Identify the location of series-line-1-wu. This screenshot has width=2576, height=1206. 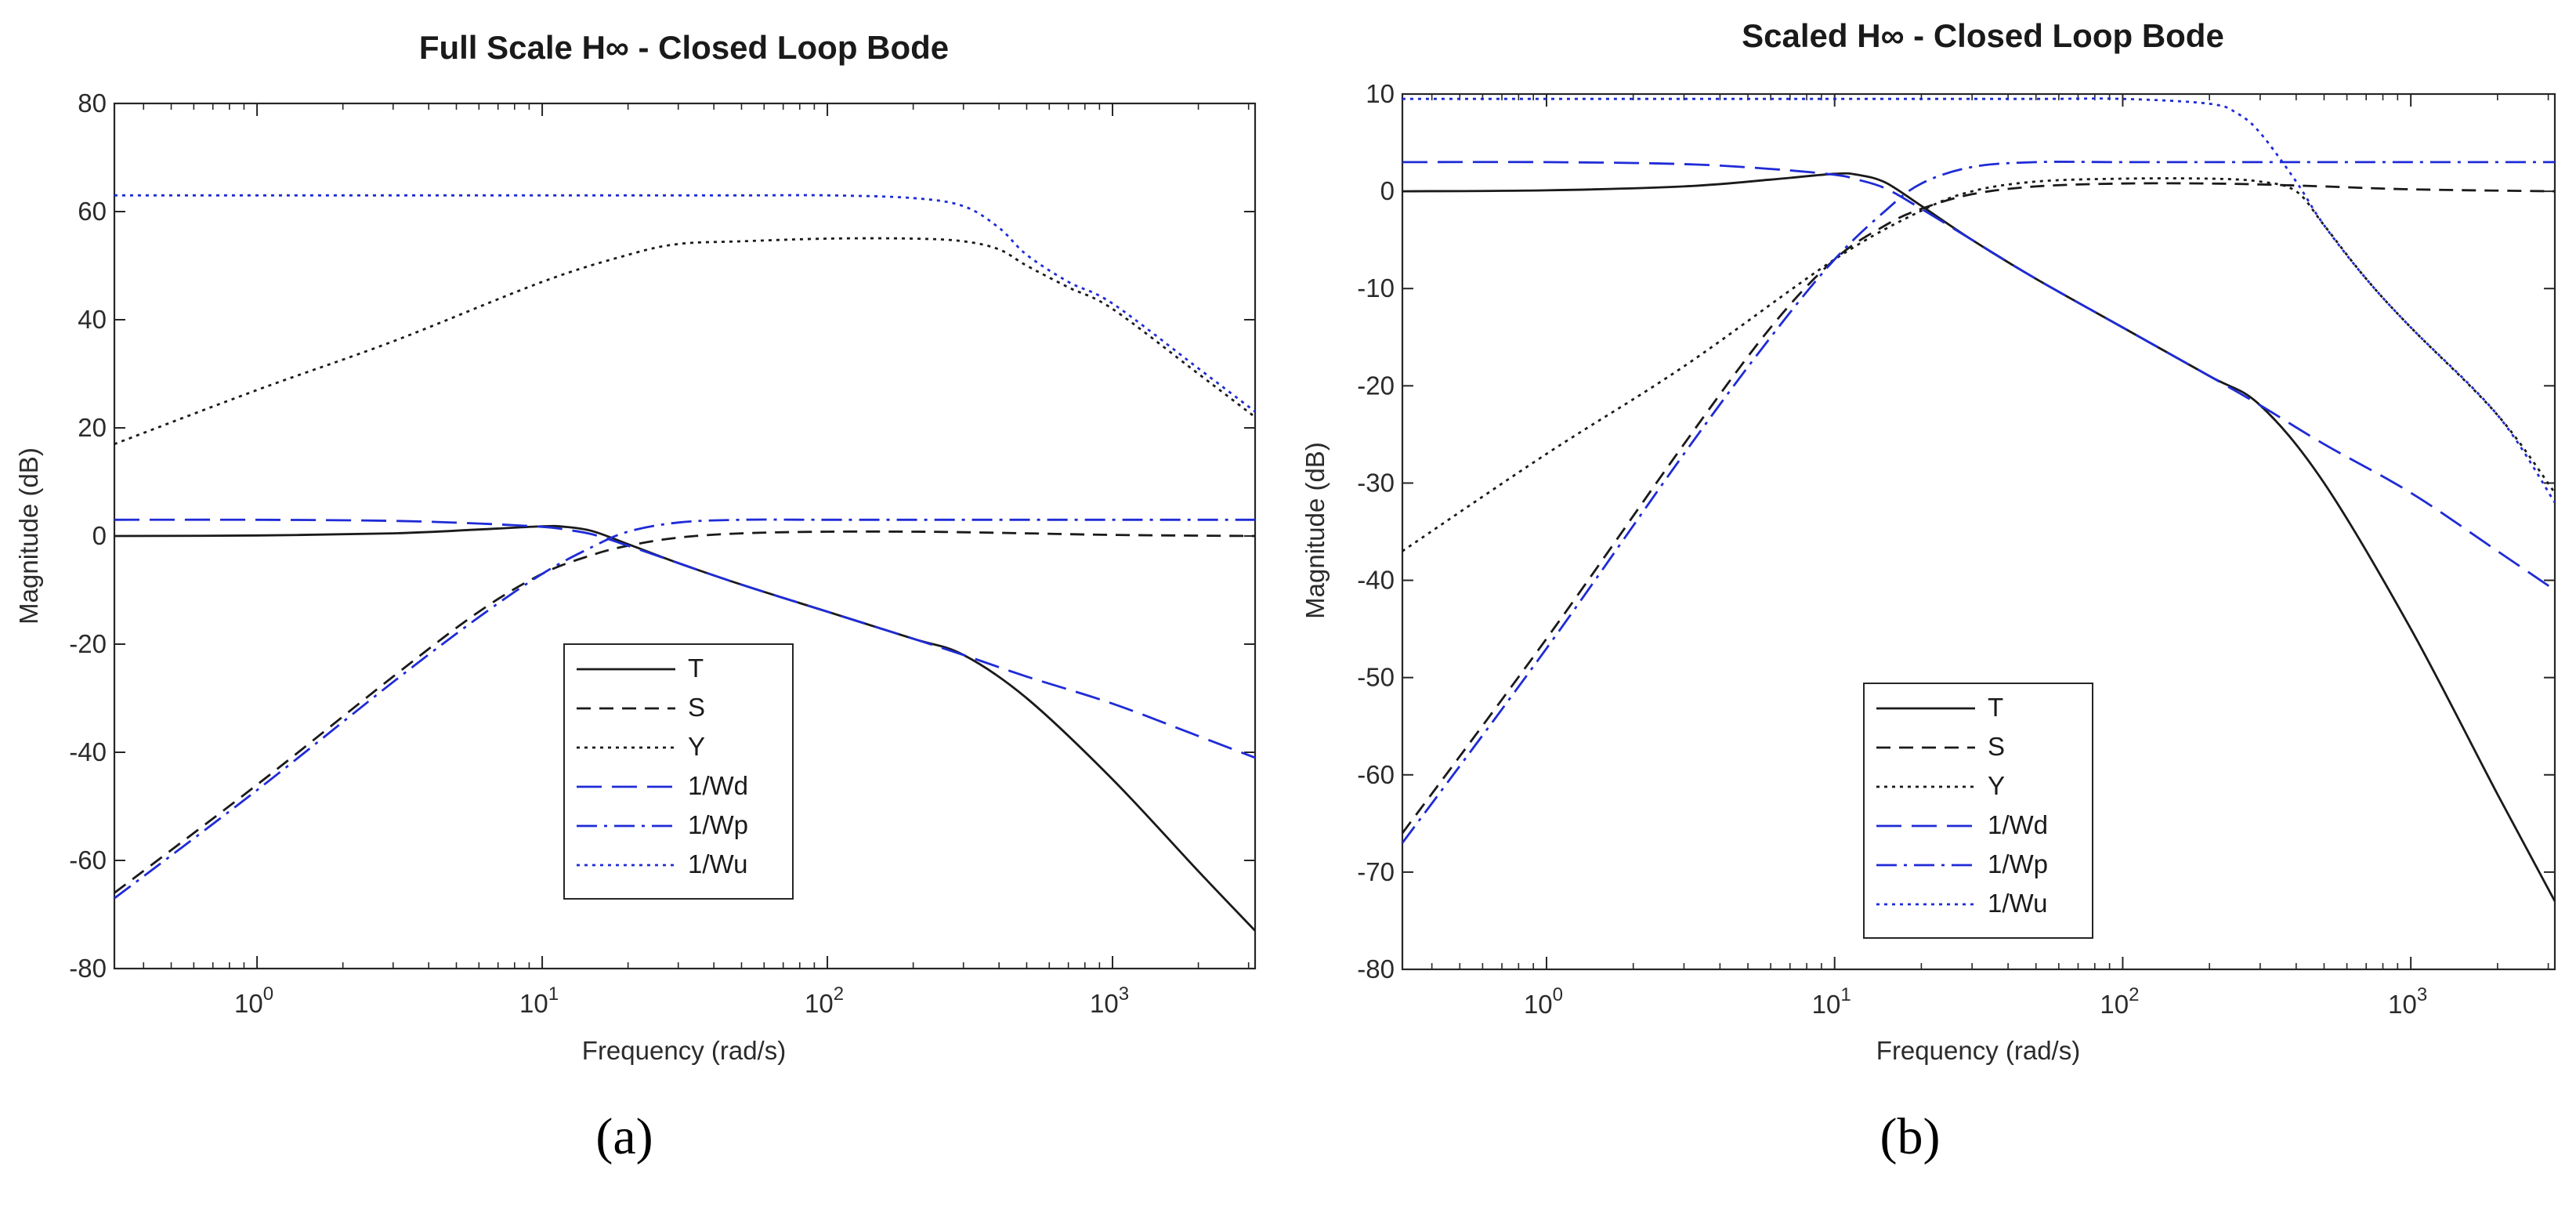
(685, 303).